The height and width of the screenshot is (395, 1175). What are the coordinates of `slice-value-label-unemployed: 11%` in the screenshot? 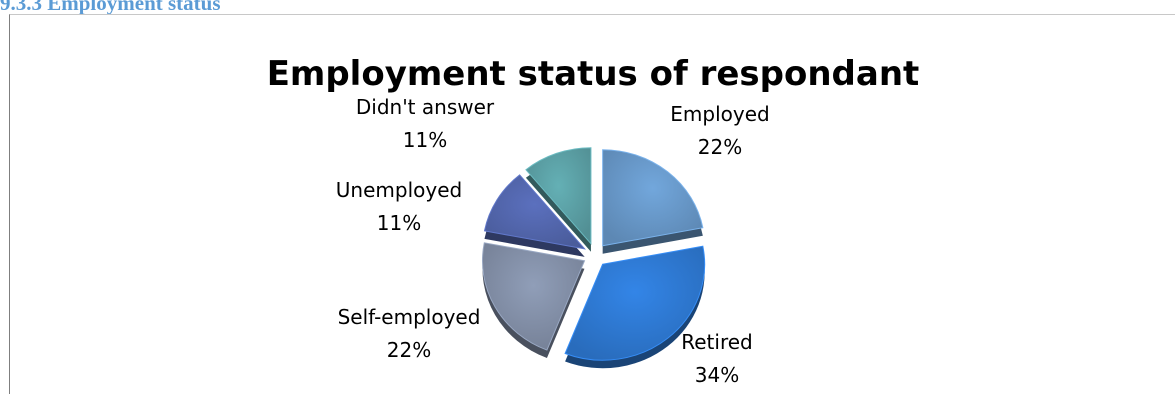 It's located at (399, 223).